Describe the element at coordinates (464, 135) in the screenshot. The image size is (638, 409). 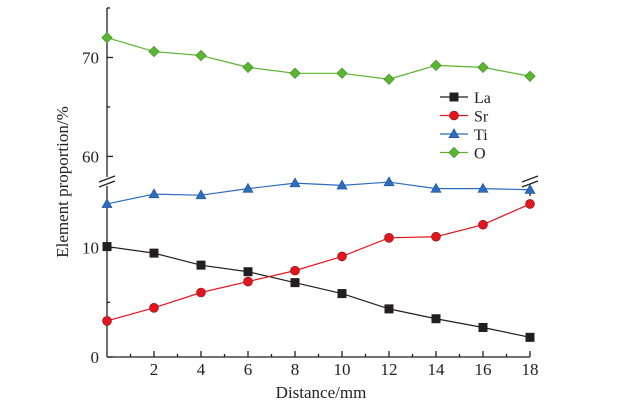
I see `legend-item-Ti: Ti` at that location.